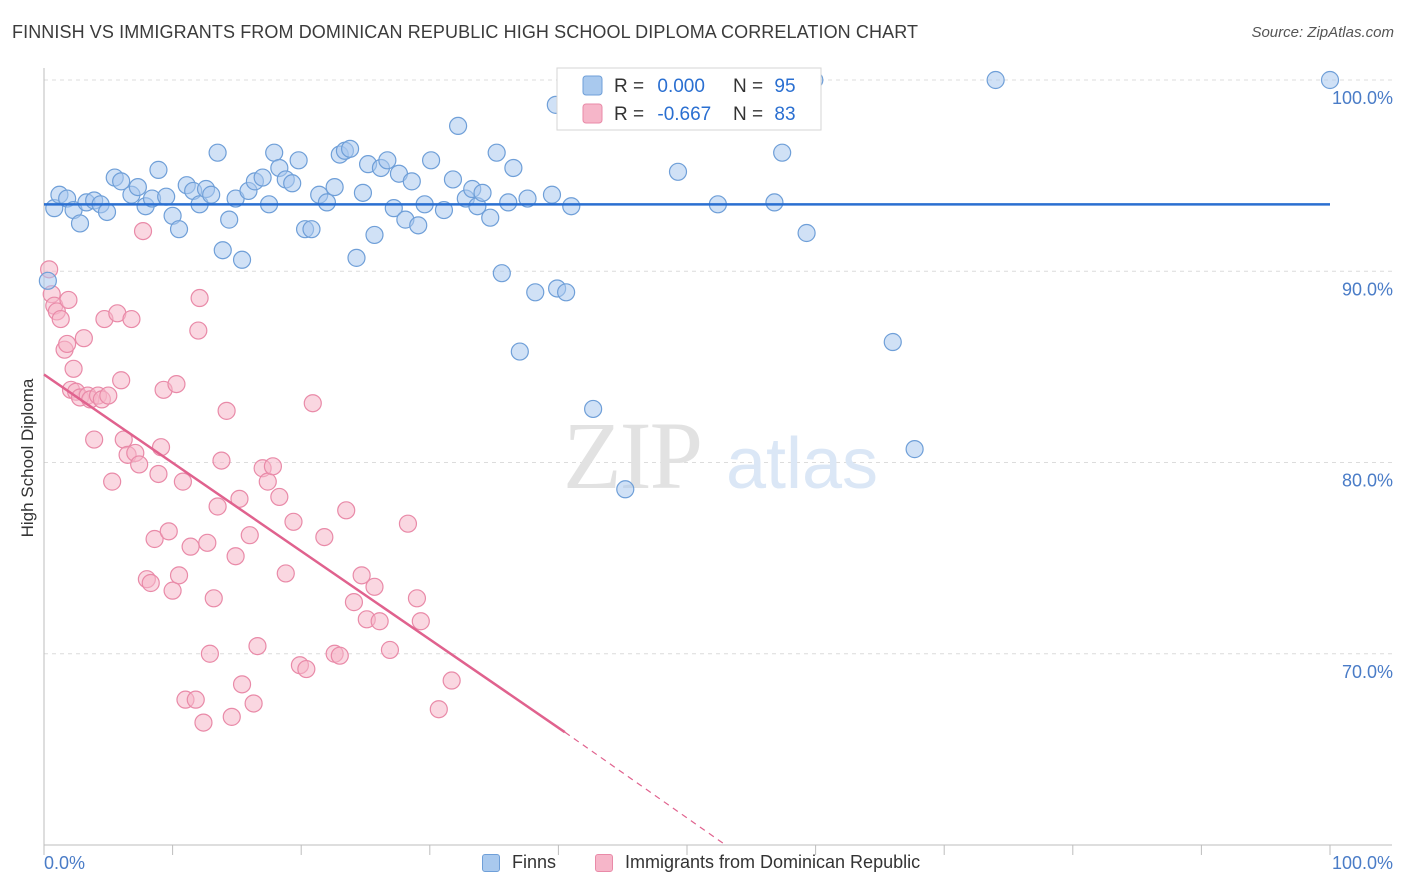 The image size is (1406, 892). I want to click on svg-text: N = 95, so click(764, 86).